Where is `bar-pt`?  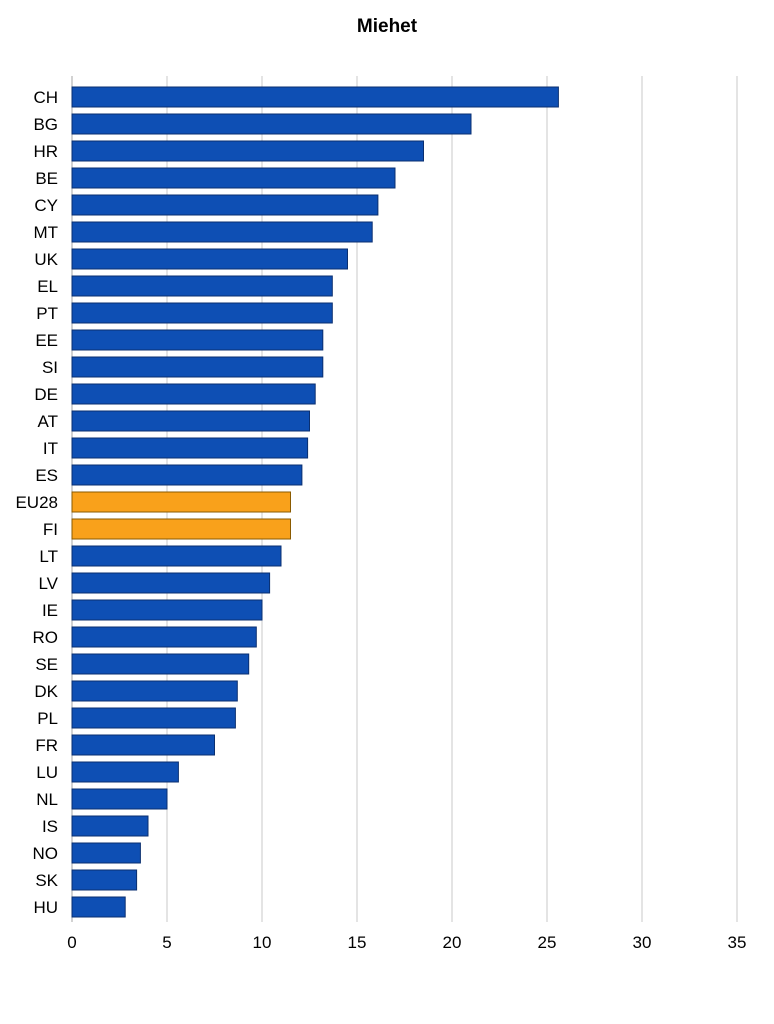 bar-pt is located at coordinates (202, 313).